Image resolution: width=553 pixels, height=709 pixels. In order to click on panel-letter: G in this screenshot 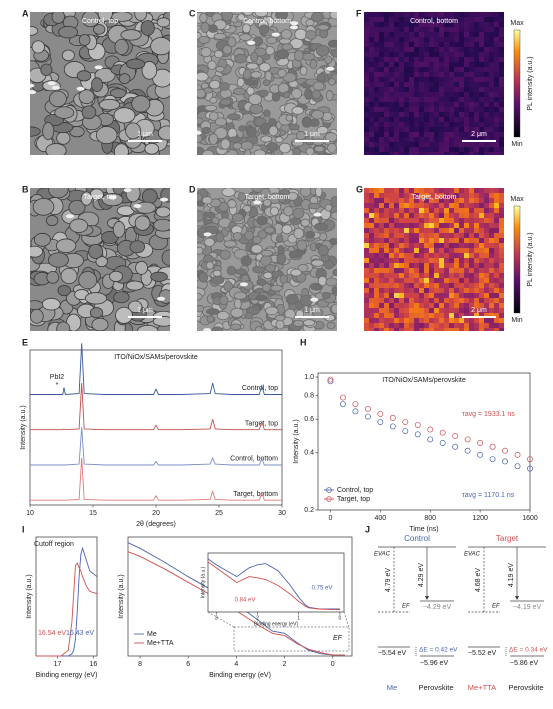, I will do `click(359, 189)`.